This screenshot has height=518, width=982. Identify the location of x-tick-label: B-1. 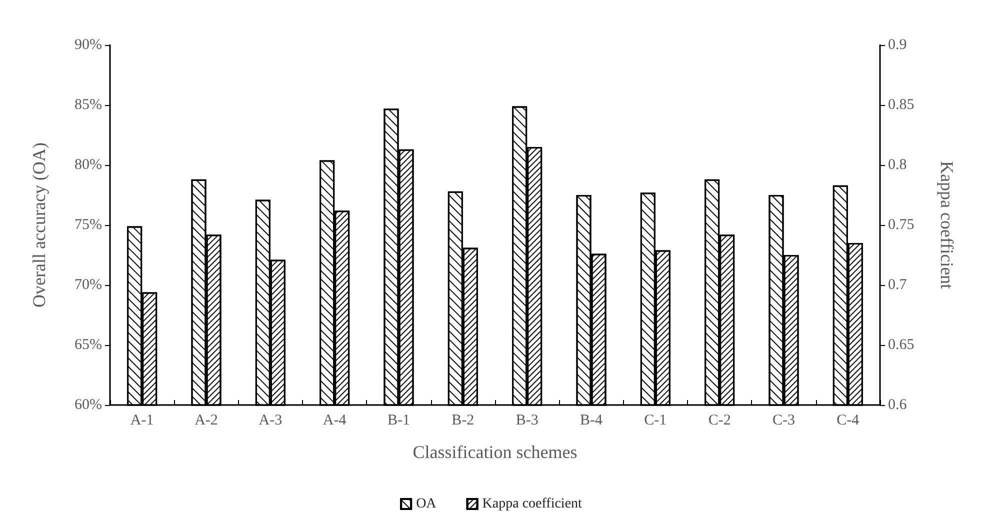
(399, 420).